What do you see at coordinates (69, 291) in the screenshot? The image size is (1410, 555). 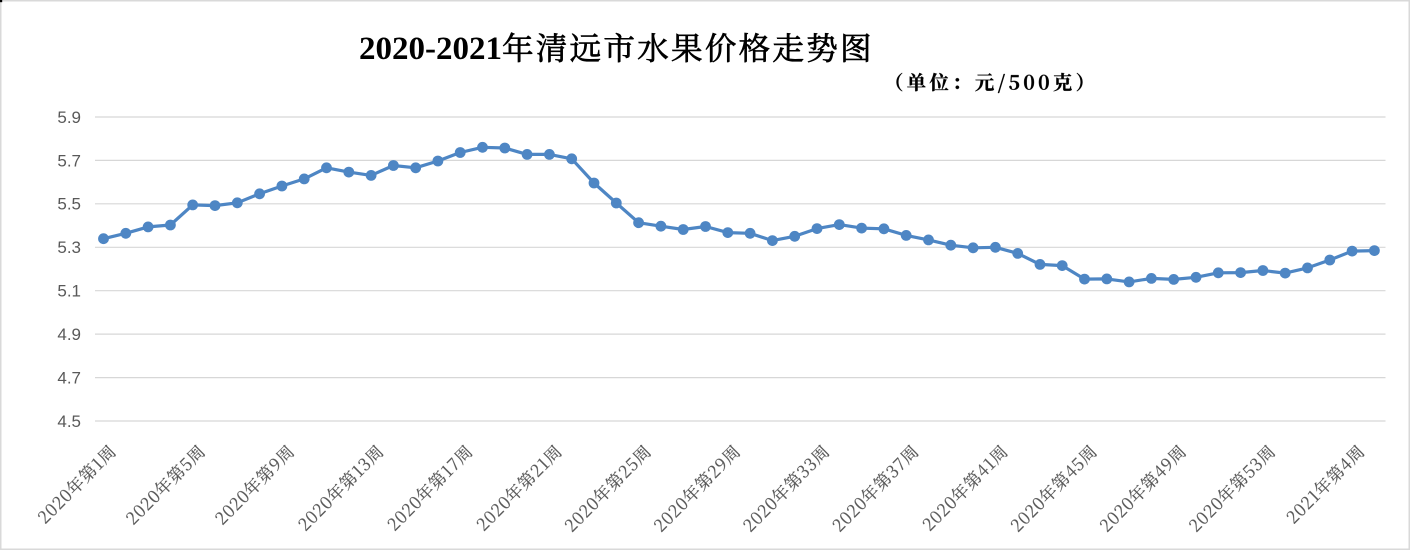 I see `svg-text: 5.1` at bounding box center [69, 291].